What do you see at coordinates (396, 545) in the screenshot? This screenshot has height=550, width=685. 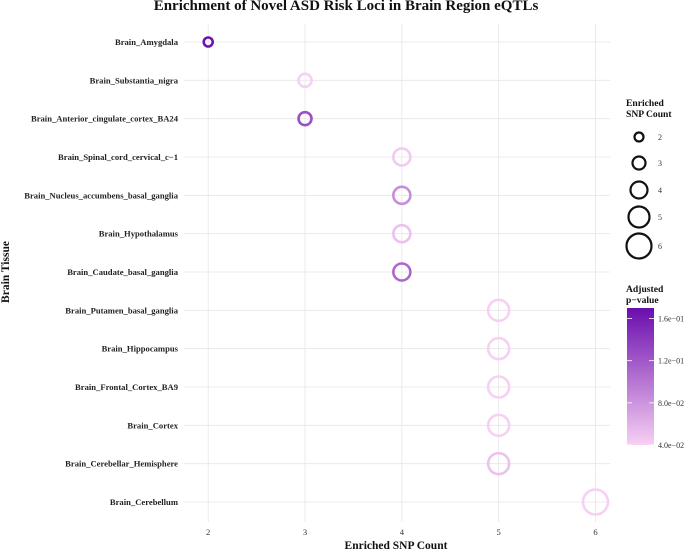 I see `x-axis-title: Enriched SNP Count` at bounding box center [396, 545].